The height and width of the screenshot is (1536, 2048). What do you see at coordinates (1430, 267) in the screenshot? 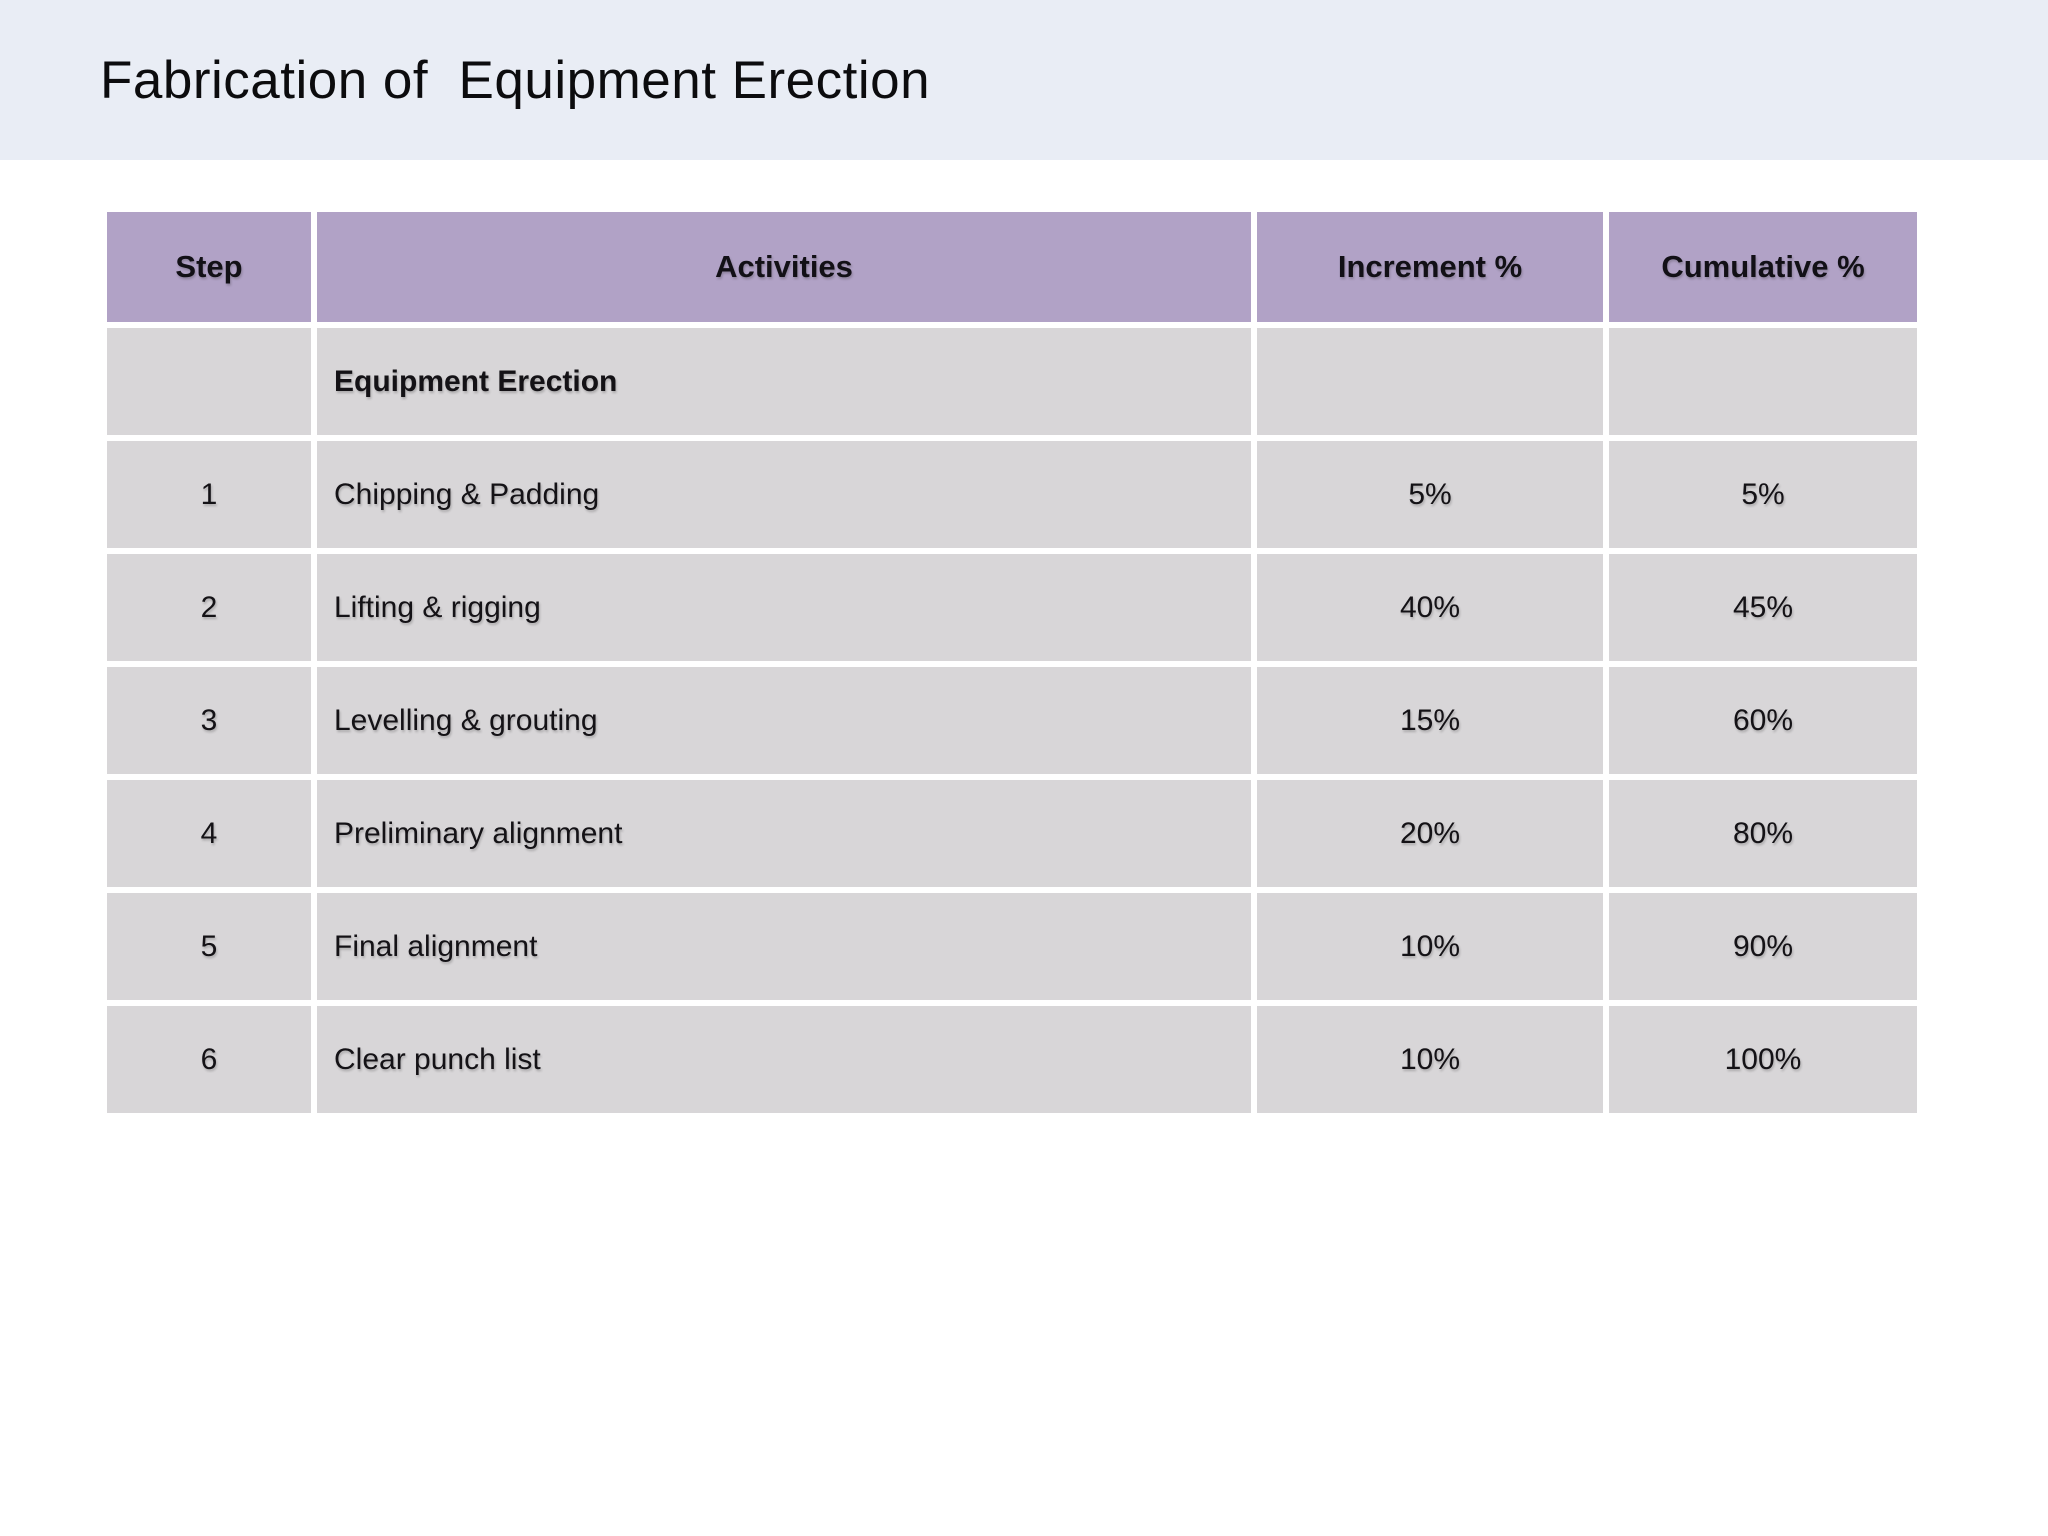
I see `header-cell-increment: Increment %` at bounding box center [1430, 267].